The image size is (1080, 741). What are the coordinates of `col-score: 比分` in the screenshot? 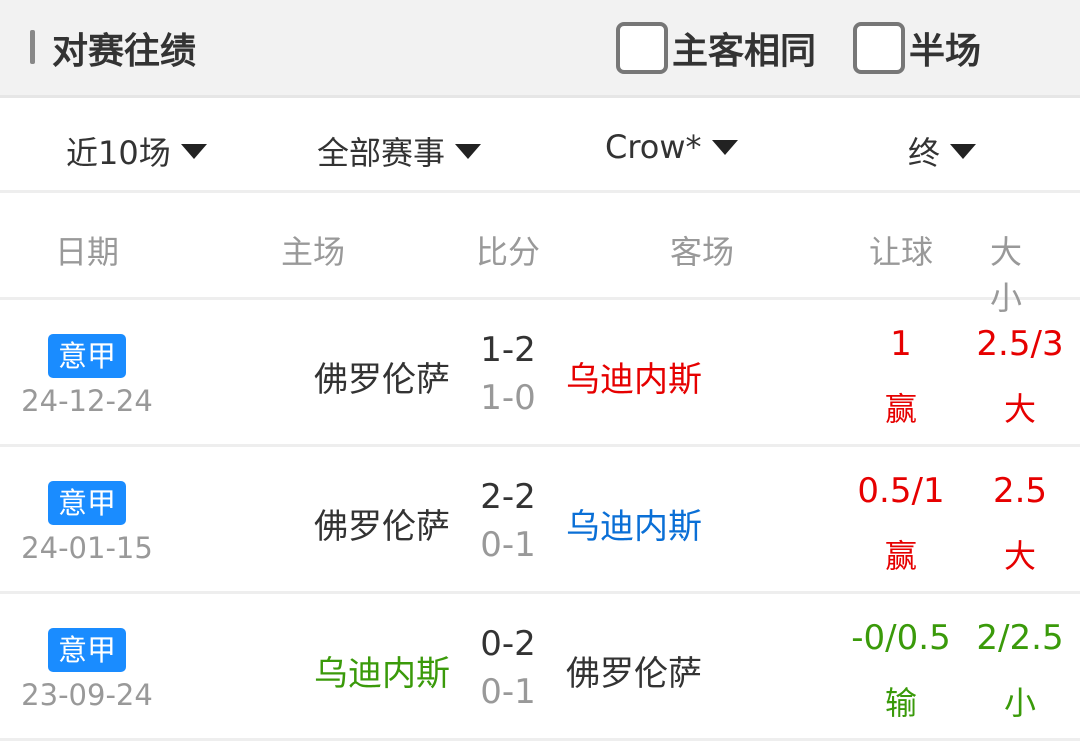 It's located at (508, 252).